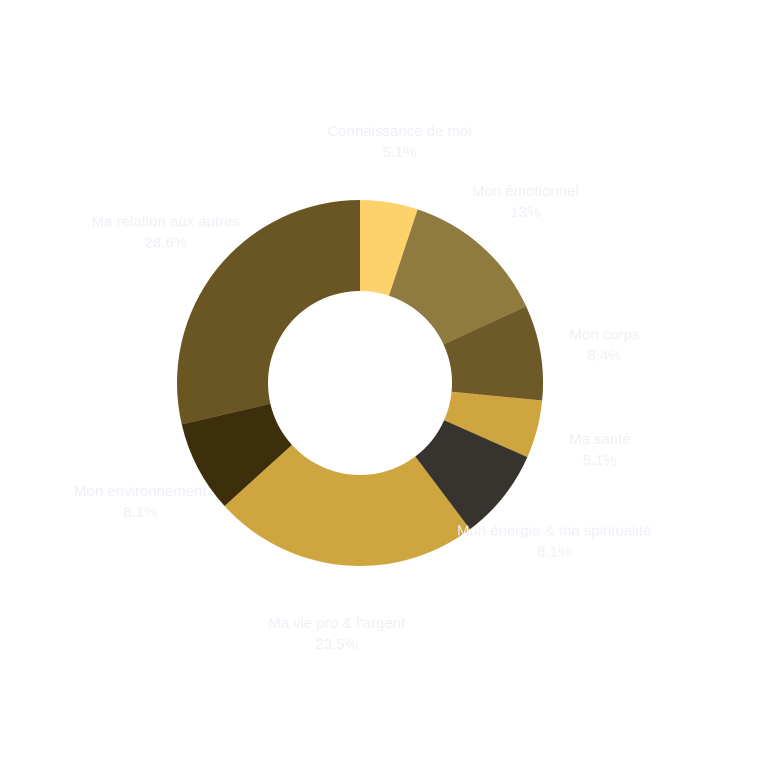 This screenshot has width=768, height=768. What do you see at coordinates (399, 131) in the screenshot?
I see `slice-label: Connaissance de moi` at bounding box center [399, 131].